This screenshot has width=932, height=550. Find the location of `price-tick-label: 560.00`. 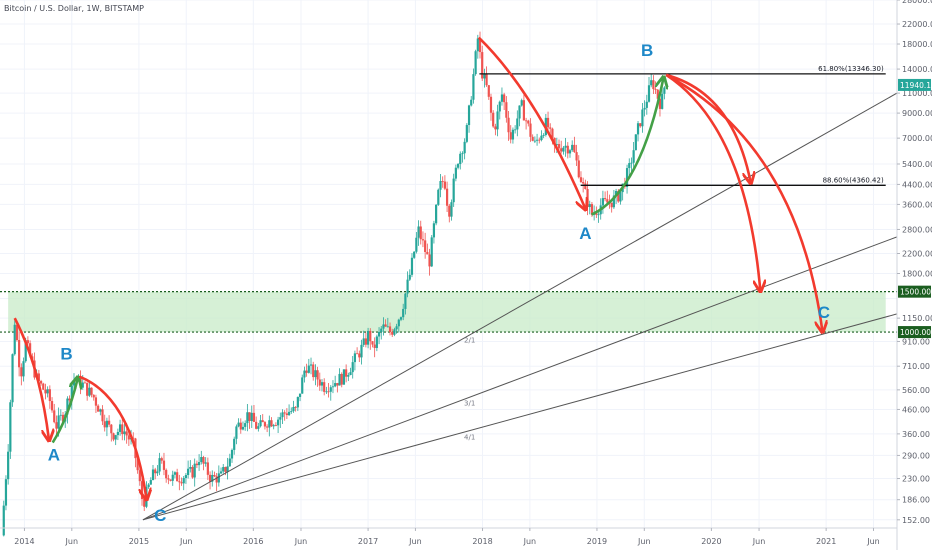

price-tick-label: 560.00 is located at coordinates (916, 390).